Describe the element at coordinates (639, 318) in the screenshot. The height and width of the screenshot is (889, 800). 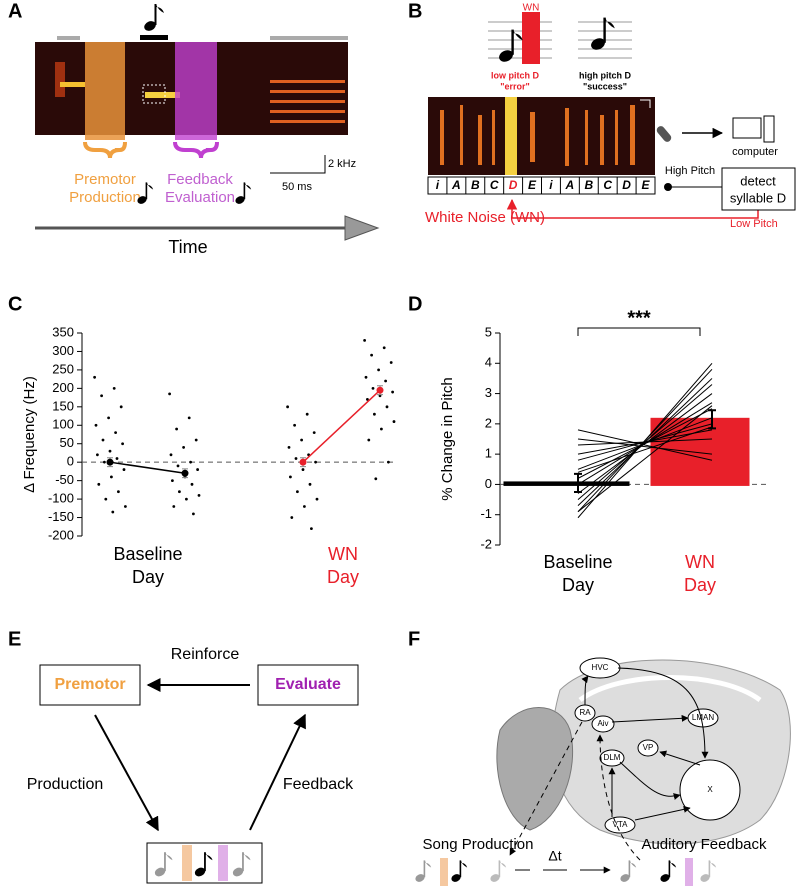
I see `significance: ***` at that location.